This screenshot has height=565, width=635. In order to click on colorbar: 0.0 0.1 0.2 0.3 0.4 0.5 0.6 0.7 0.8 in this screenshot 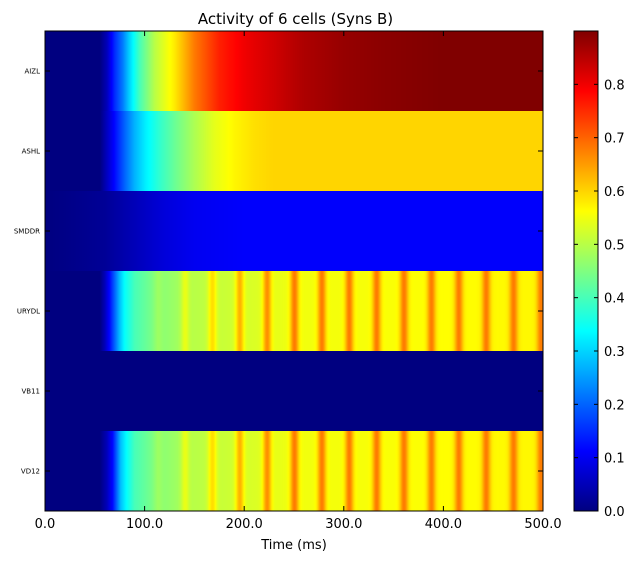, I will do `click(599, 275)`.